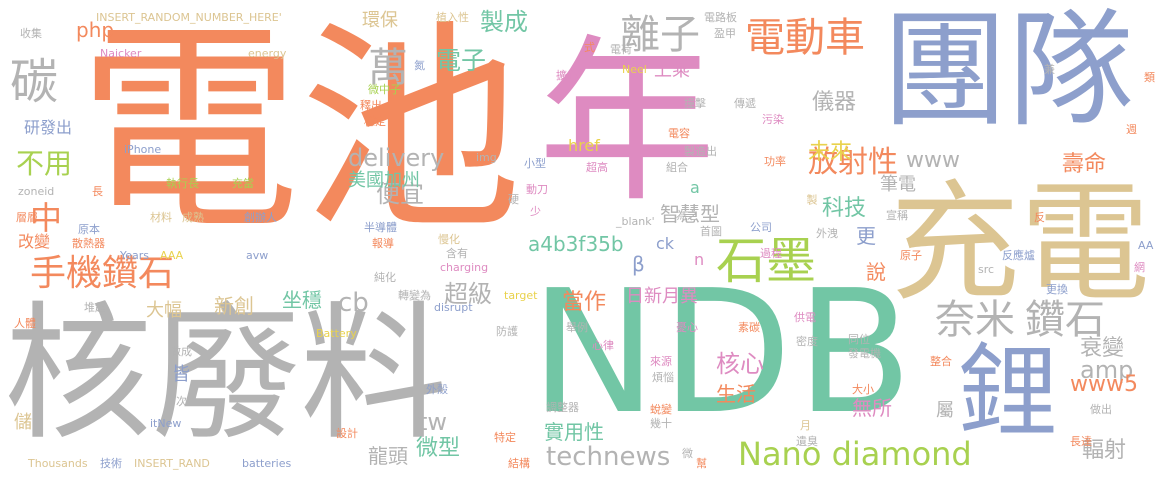  What do you see at coordinates (34, 241) in the screenshot?
I see `word-change: 改變` at bounding box center [34, 241].